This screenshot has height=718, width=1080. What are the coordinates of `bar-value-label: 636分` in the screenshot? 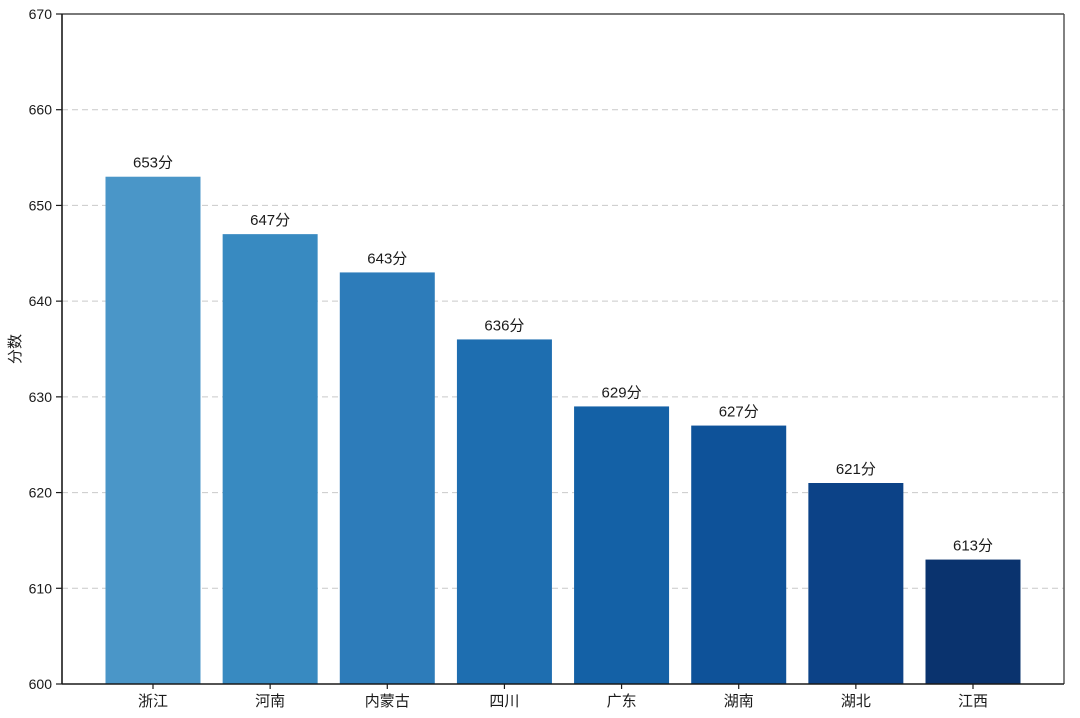 It's located at (504, 325).